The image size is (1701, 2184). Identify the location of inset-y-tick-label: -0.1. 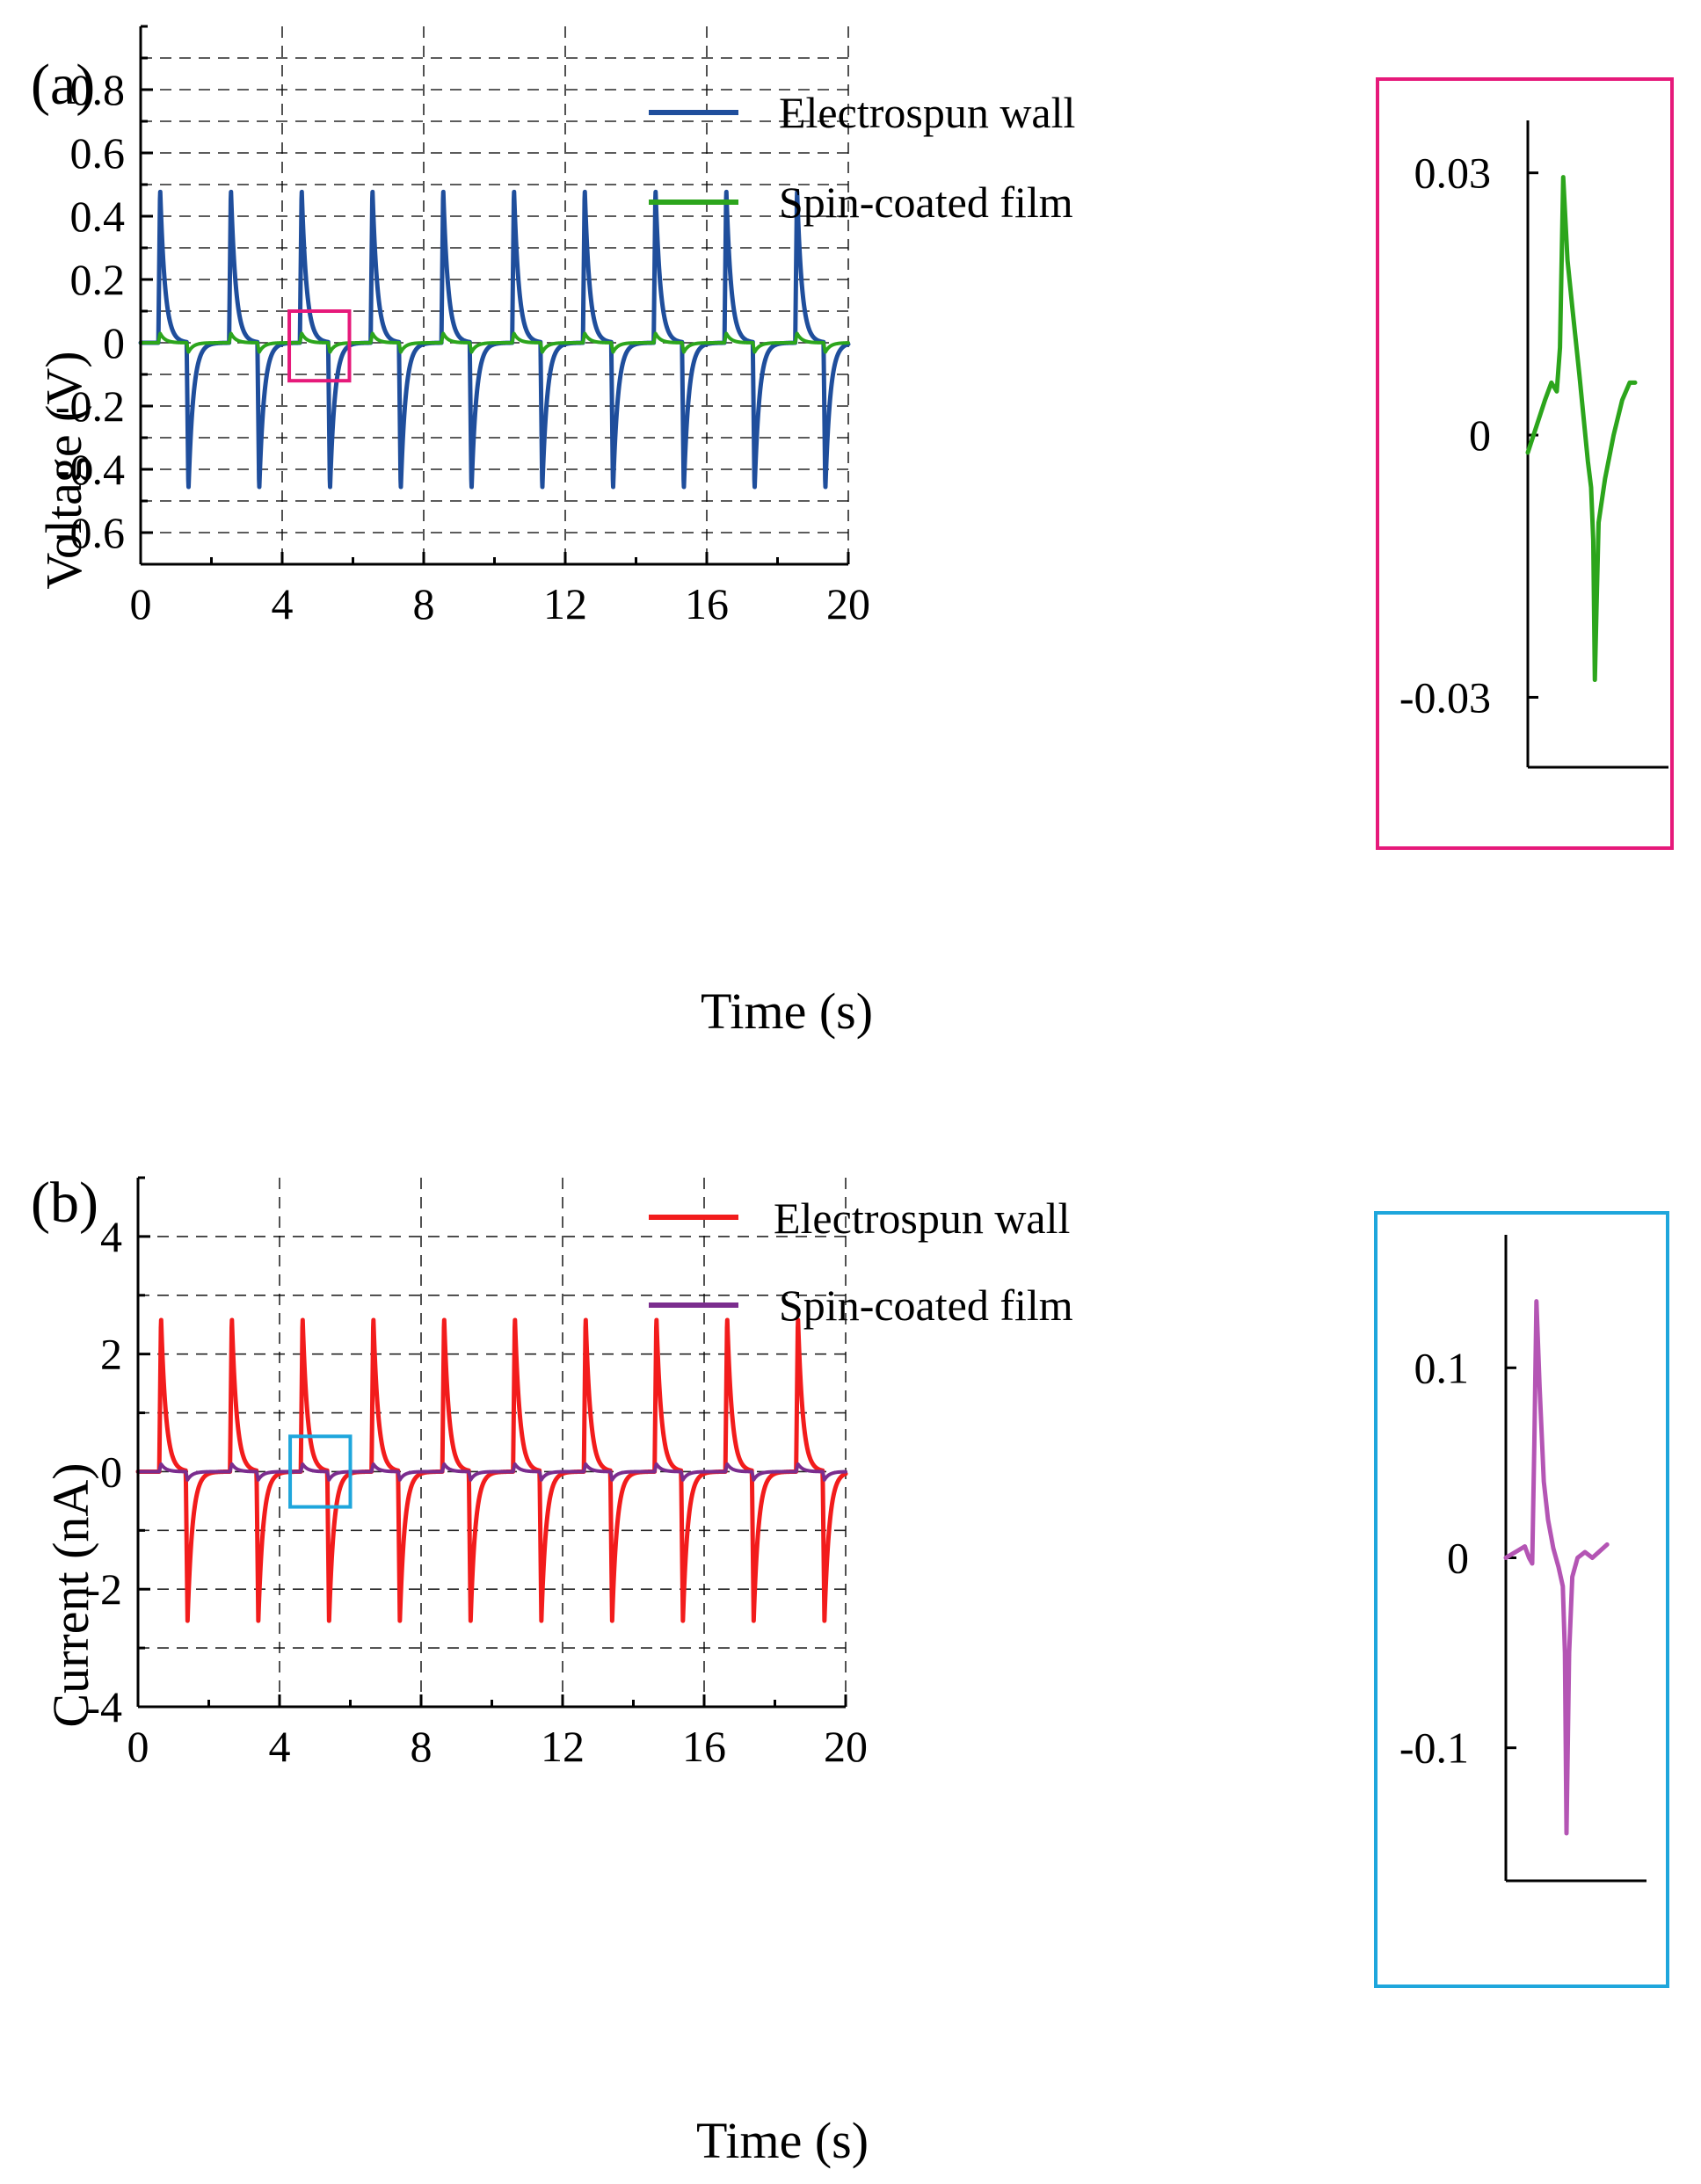
(1434, 1748).